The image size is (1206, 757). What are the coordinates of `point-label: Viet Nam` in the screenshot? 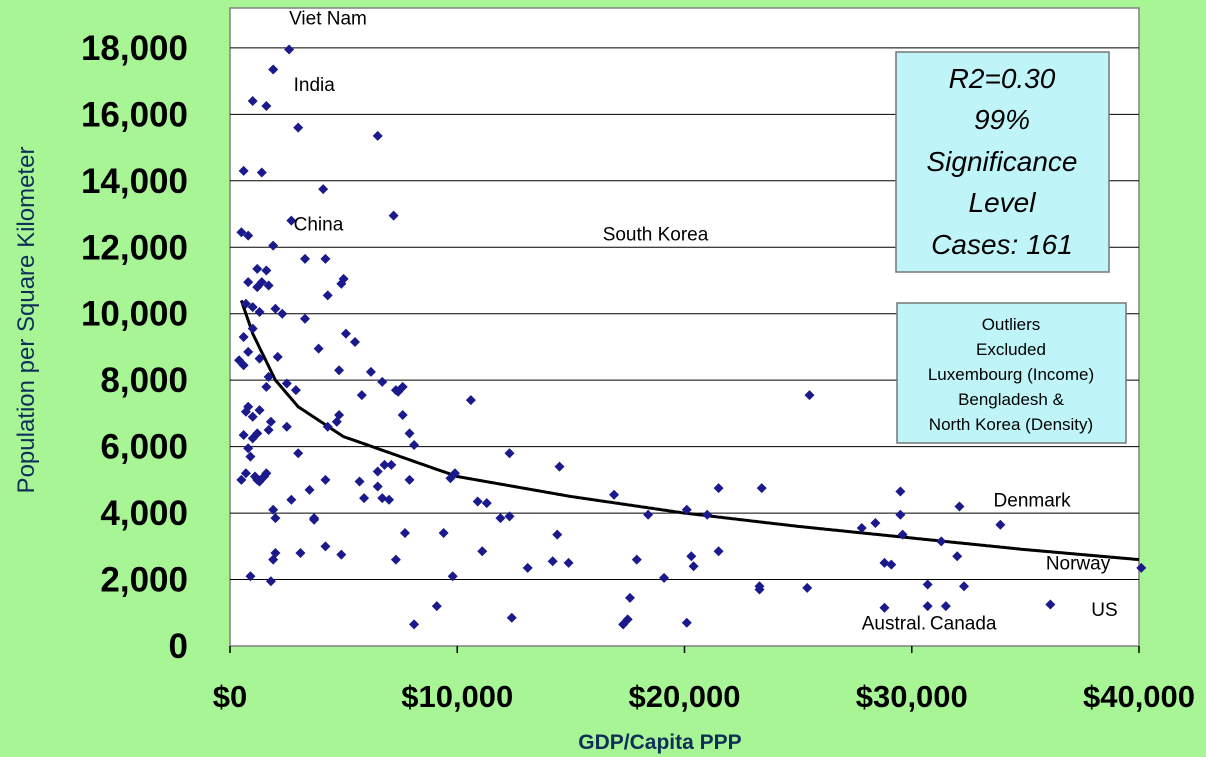 It's located at (328, 19).